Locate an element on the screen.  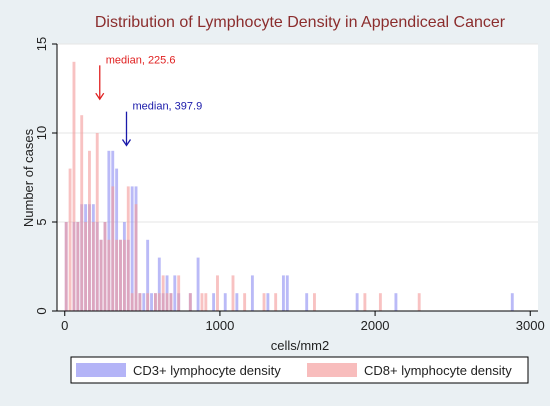
legend-swatch-cd8 is located at coordinates (332, 370).